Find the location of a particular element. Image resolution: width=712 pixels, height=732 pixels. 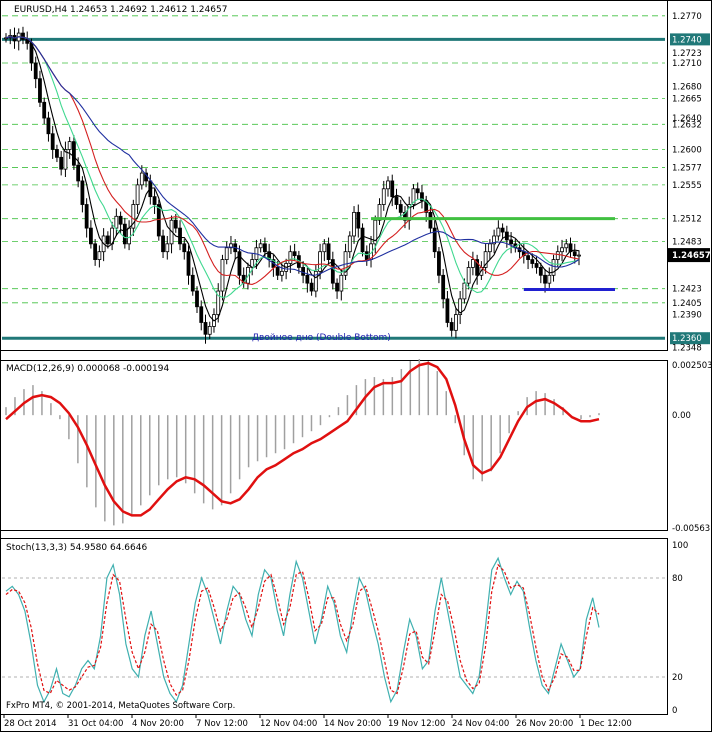

macd-pane-title: MACD(12,26,9) 0.000068 -0.000194 is located at coordinates (87, 369).